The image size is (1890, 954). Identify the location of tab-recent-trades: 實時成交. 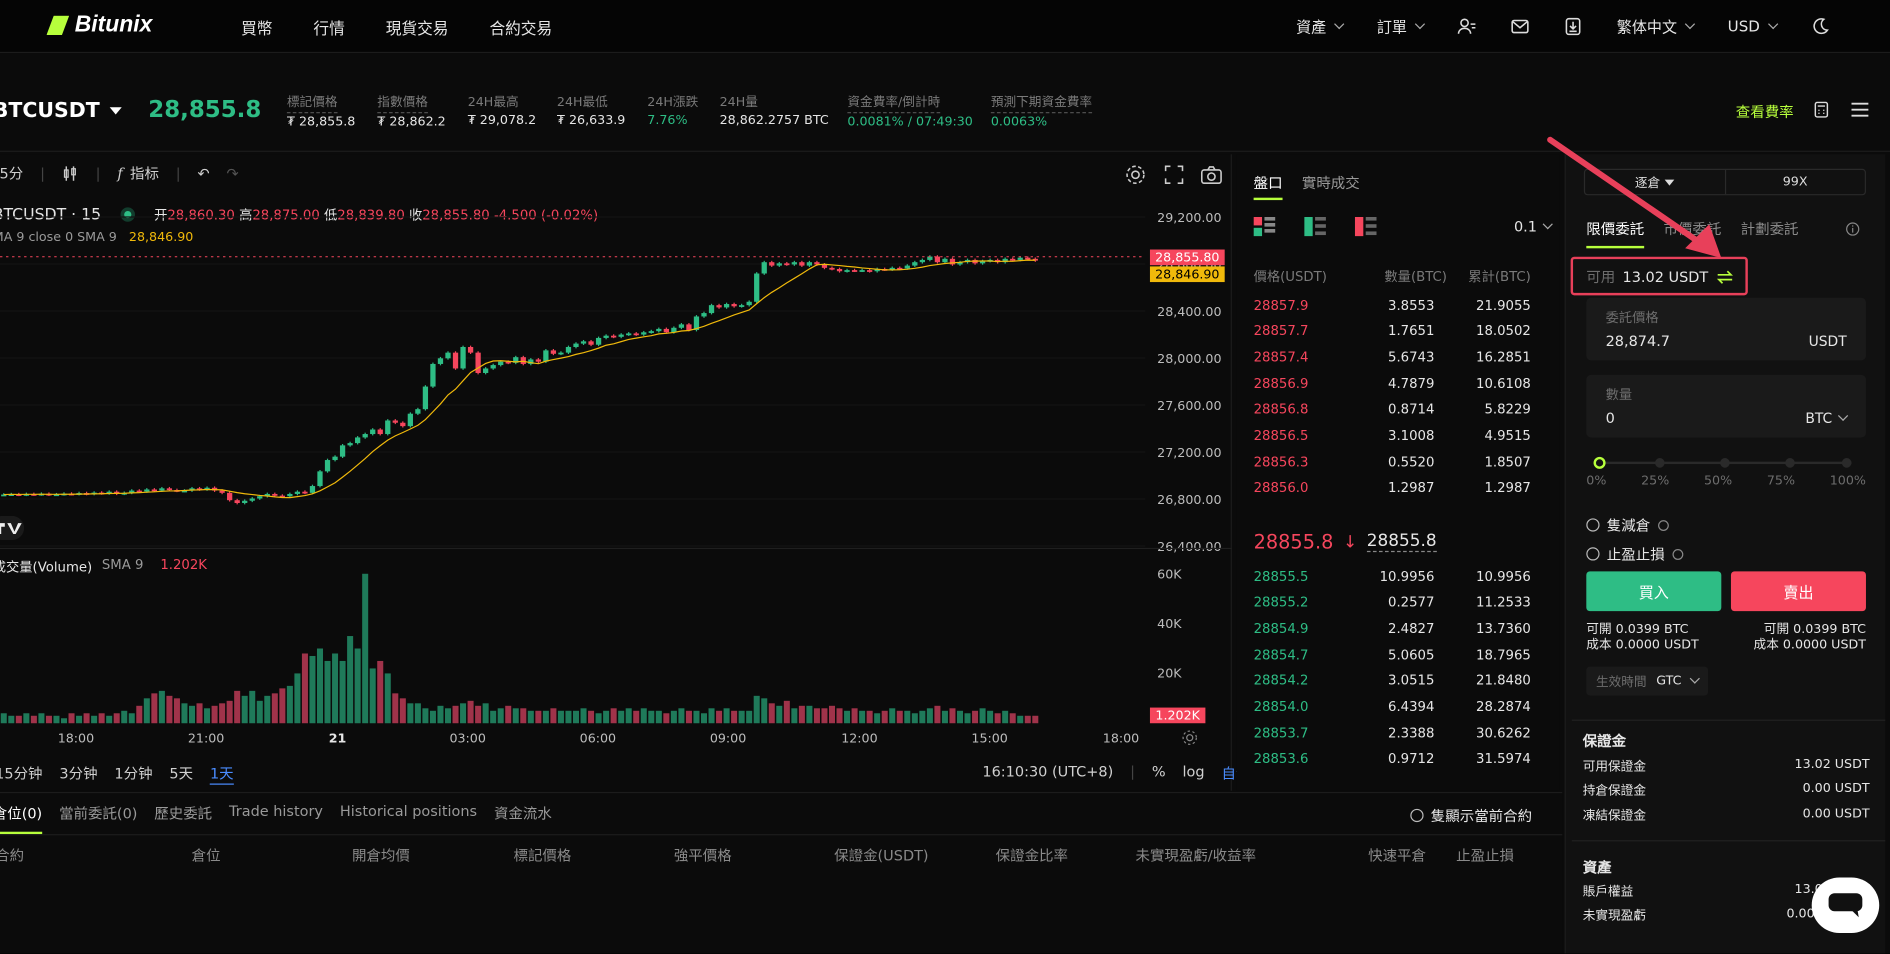
(1330, 183).